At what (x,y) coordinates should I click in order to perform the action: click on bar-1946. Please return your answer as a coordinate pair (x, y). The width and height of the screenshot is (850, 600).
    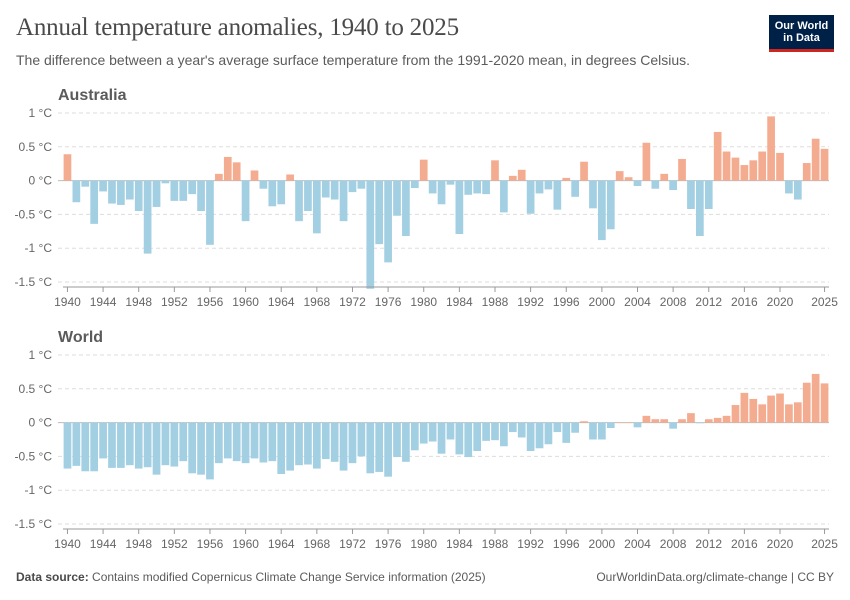
    Looking at the image, I should click on (121, 445).